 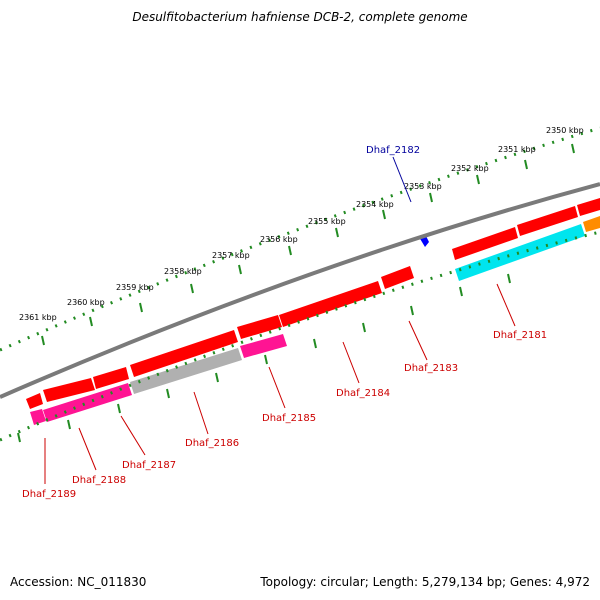 I want to click on gene-label-dhaf-2183: Dhaf_2183, so click(x=431, y=368).